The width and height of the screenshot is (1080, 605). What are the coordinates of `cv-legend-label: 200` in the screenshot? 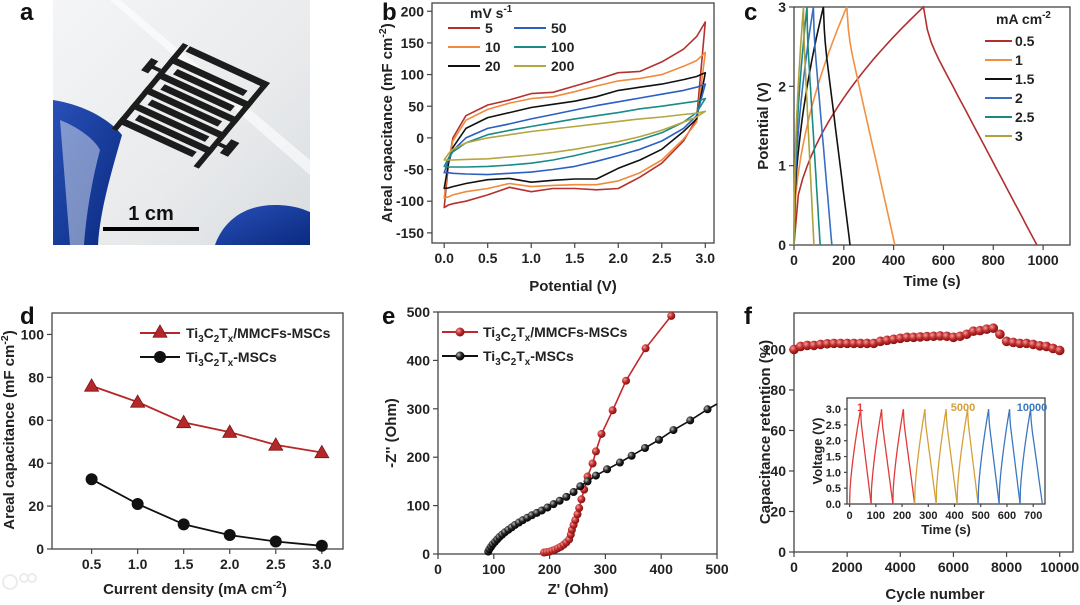 It's located at (563, 66).